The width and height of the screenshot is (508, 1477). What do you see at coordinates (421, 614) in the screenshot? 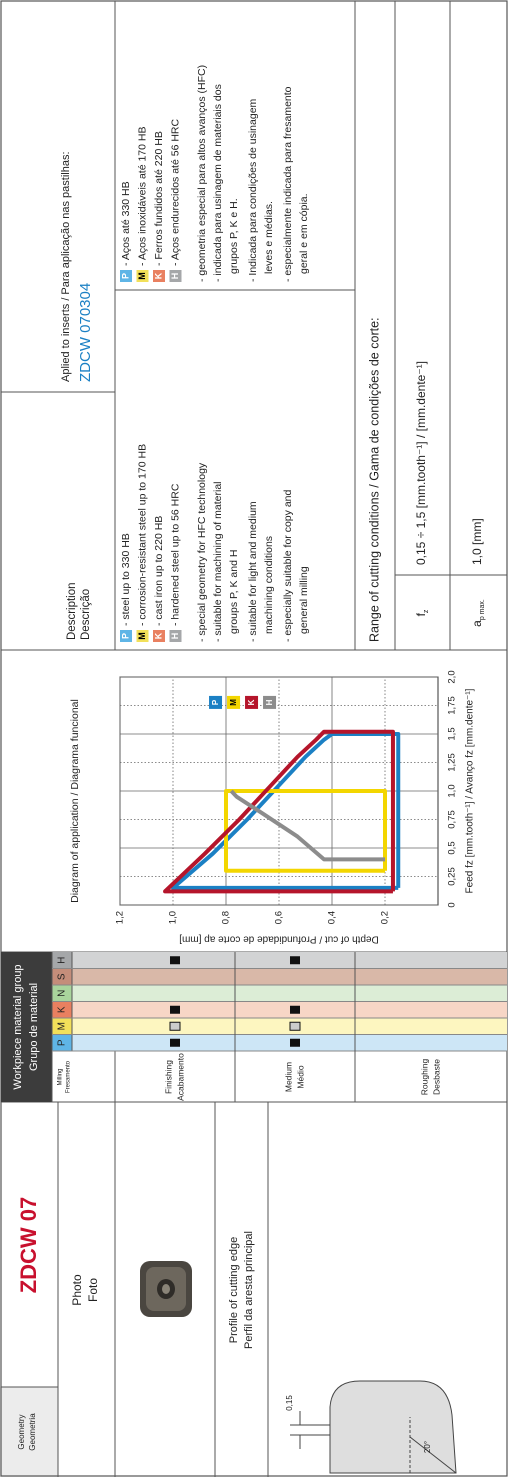
I see `symbol: f` at bounding box center [421, 614].